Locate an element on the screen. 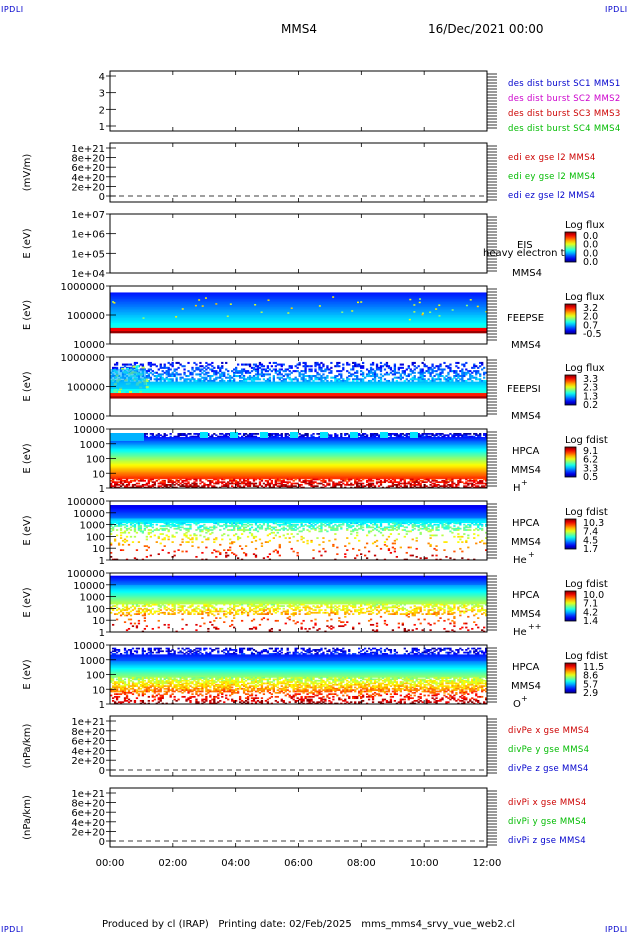  legend-entry: des dist burst SC1 MMS1 is located at coordinates (564, 84).